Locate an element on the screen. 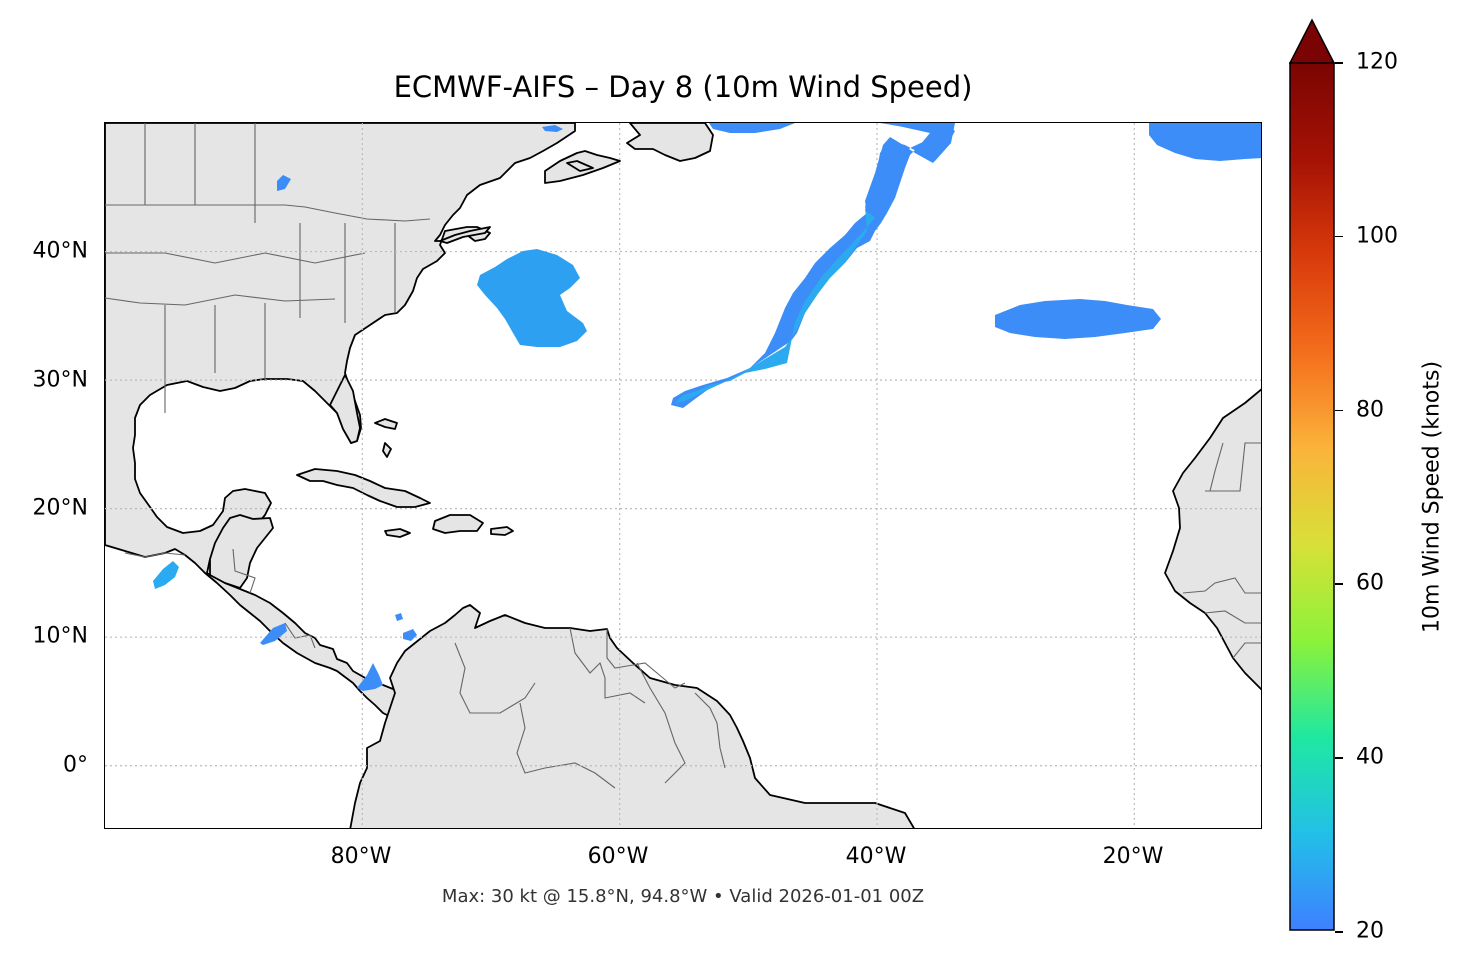 The image size is (1466, 969). jamaica-land is located at coordinates (397, 533).